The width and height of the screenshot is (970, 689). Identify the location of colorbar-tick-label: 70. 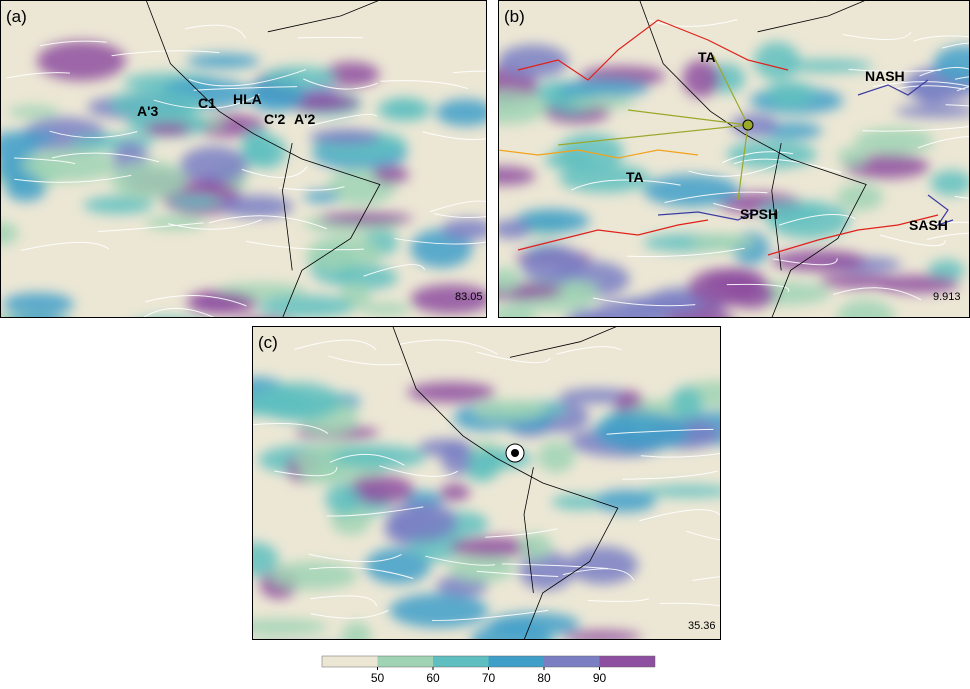
(489, 677).